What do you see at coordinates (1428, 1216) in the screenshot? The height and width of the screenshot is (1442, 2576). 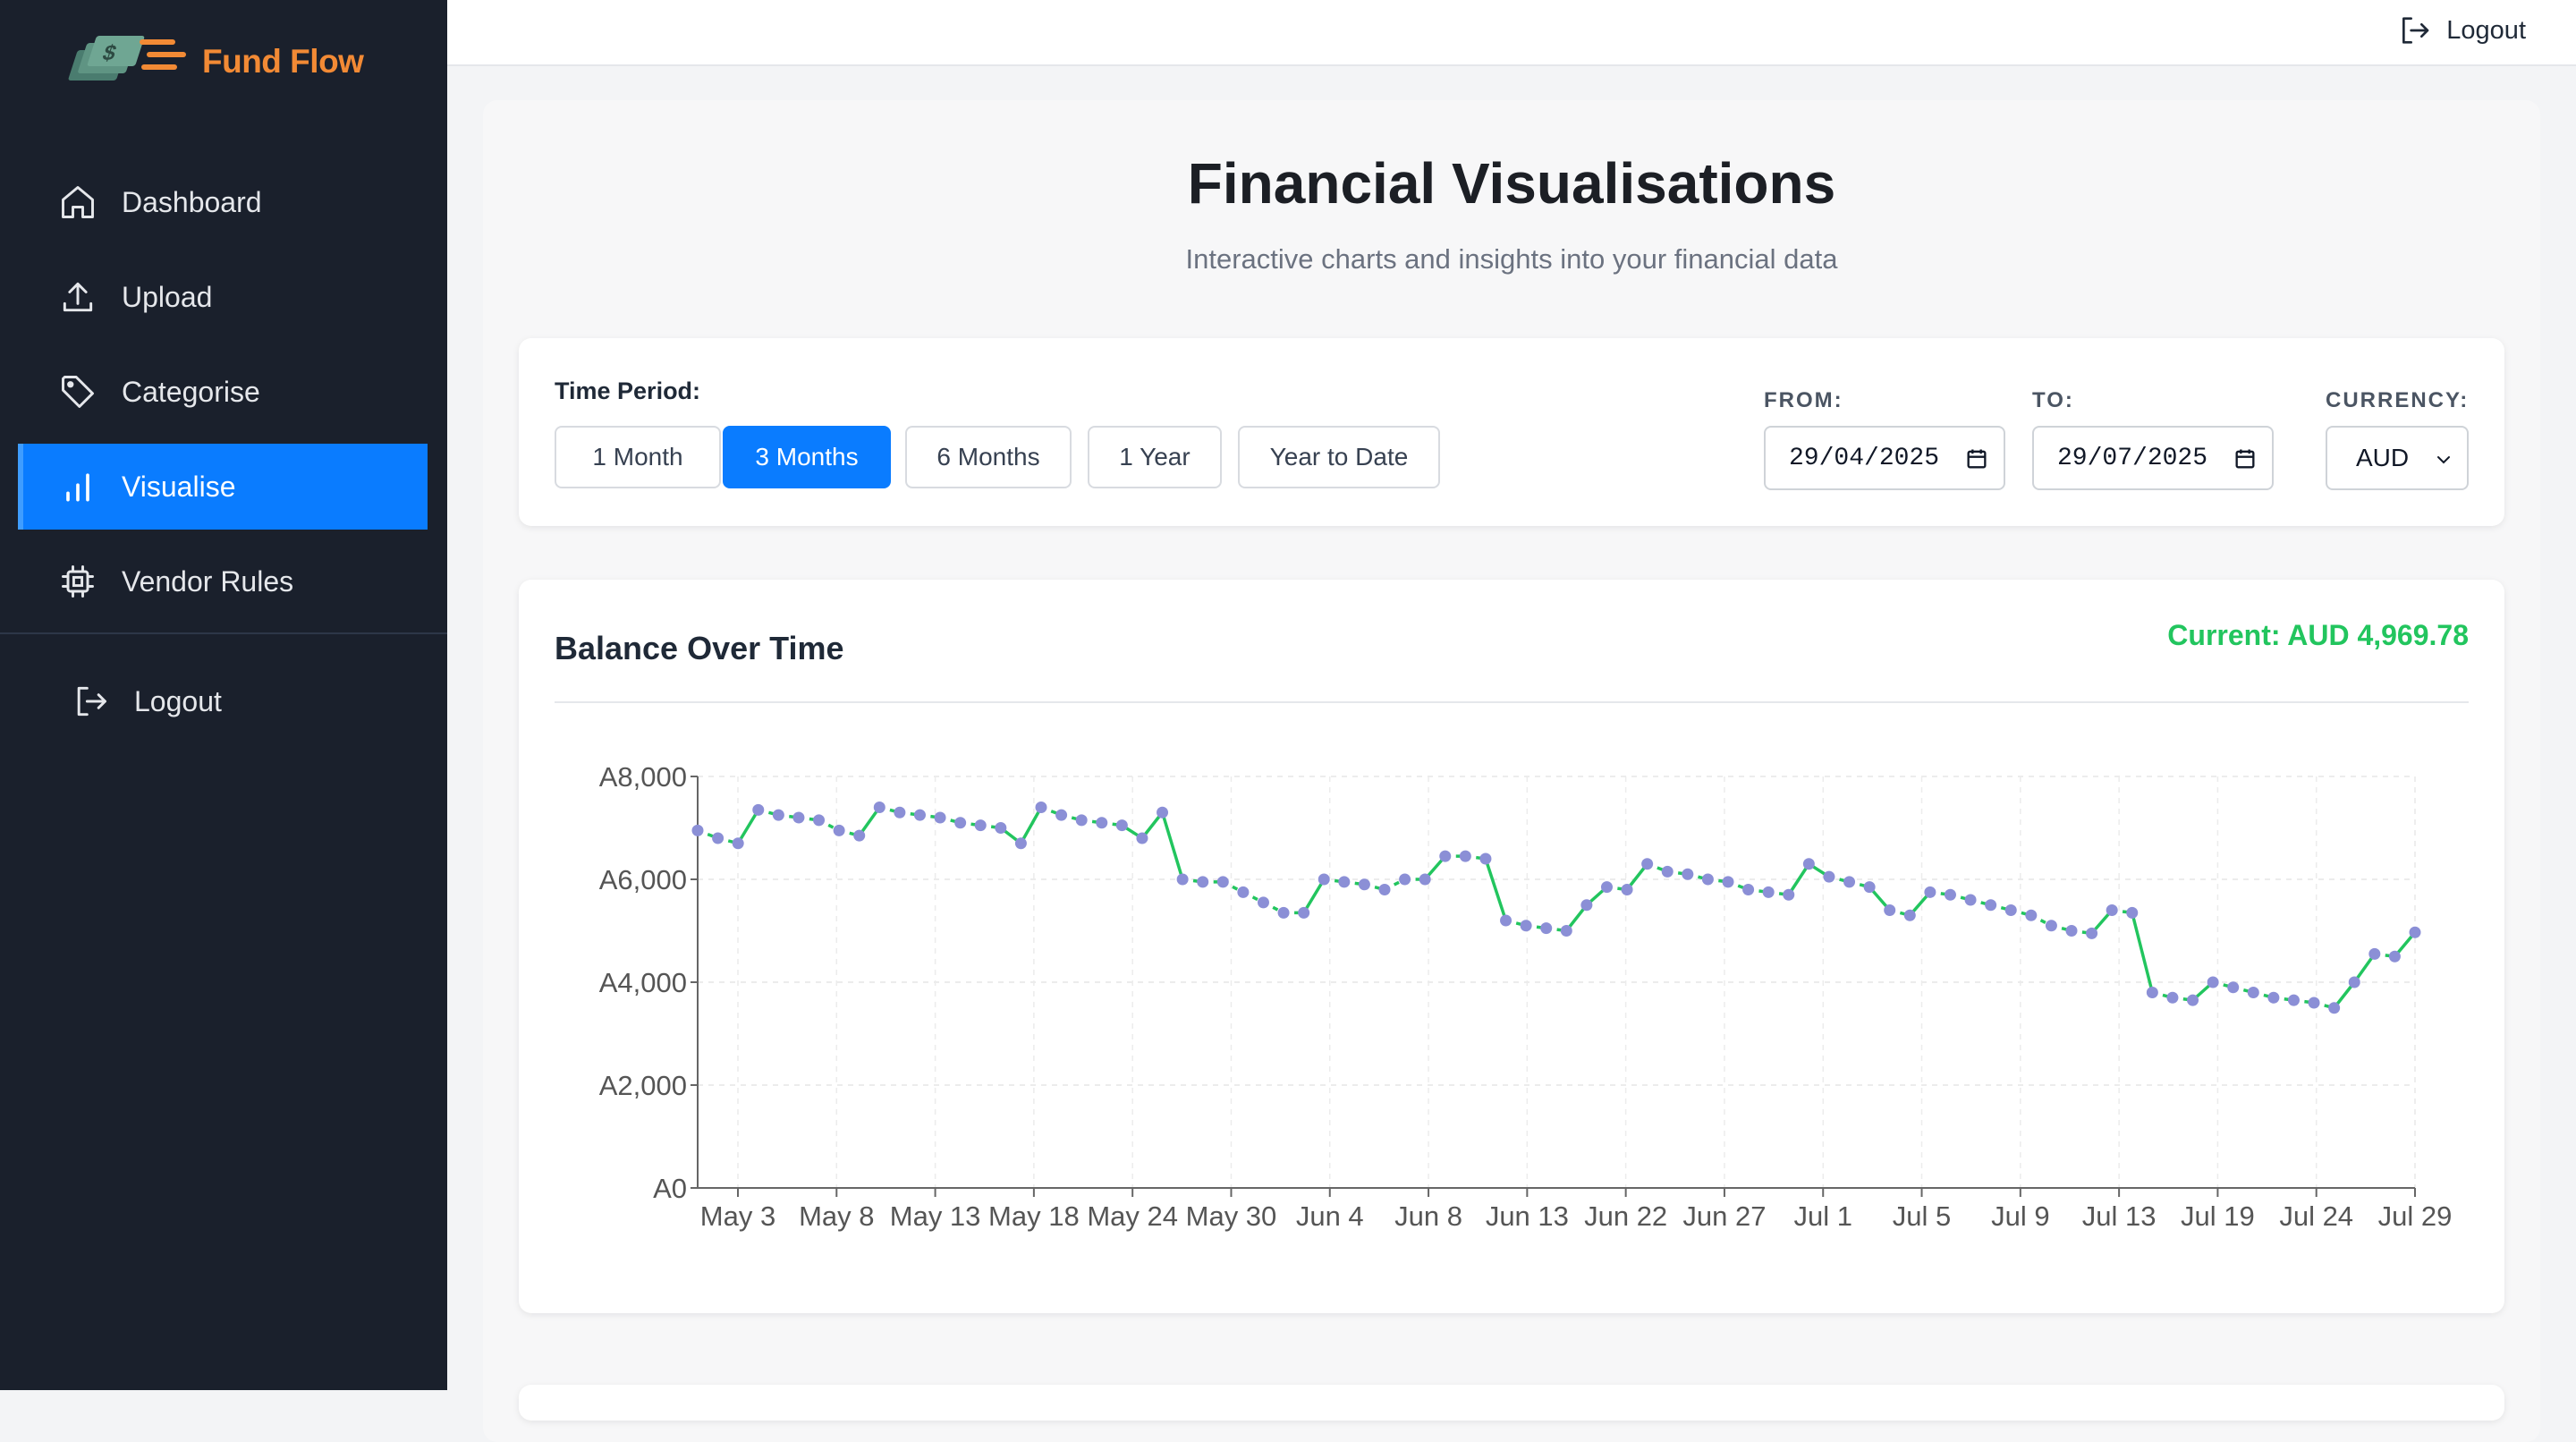 I see `x-tick-label: Jun 8` at bounding box center [1428, 1216].